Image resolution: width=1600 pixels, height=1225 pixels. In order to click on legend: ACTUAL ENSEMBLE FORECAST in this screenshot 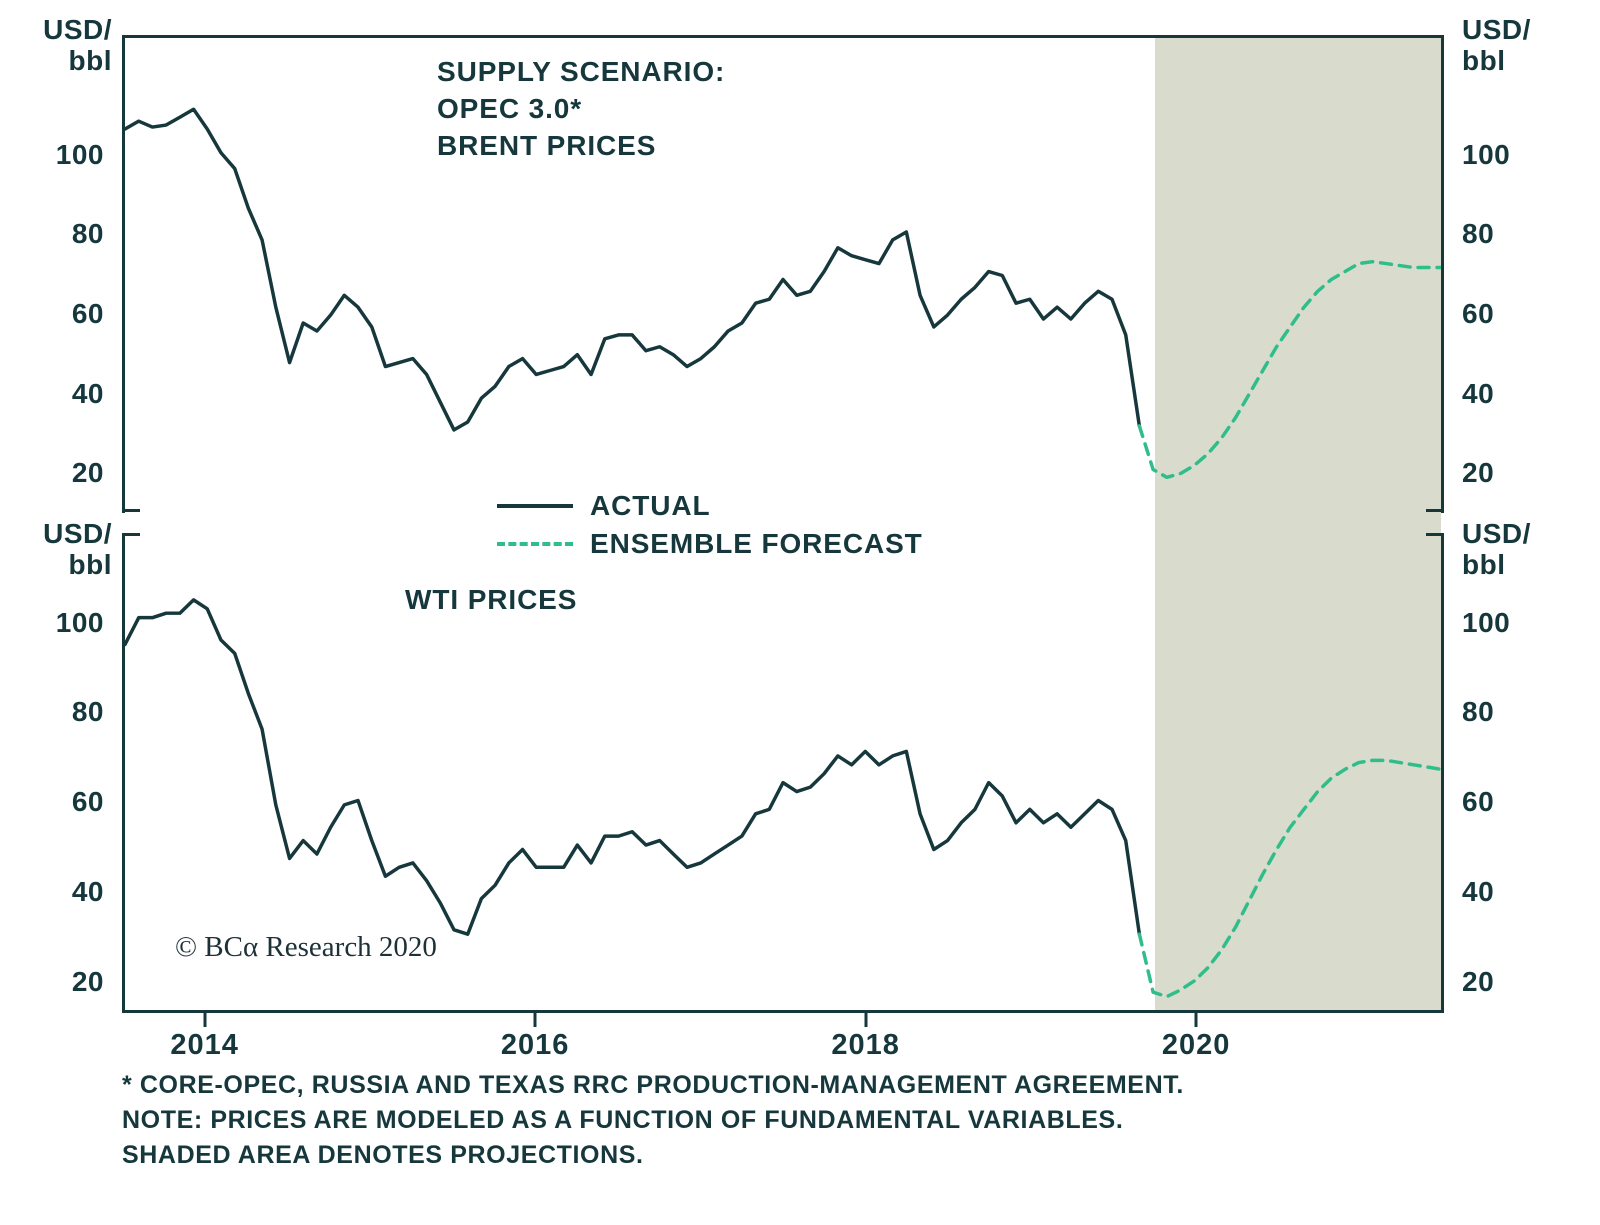, I will do `click(710, 524)`.